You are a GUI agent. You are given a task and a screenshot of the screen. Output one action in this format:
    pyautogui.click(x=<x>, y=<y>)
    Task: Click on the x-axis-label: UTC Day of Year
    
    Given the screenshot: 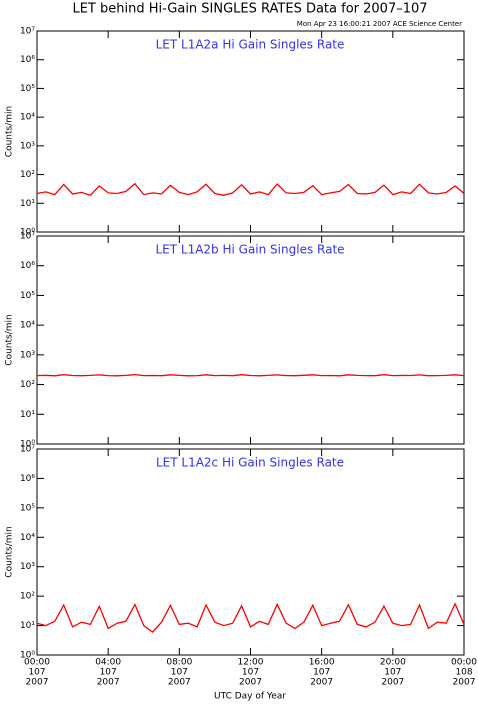 What is the action you would take?
    pyautogui.click(x=250, y=697)
    